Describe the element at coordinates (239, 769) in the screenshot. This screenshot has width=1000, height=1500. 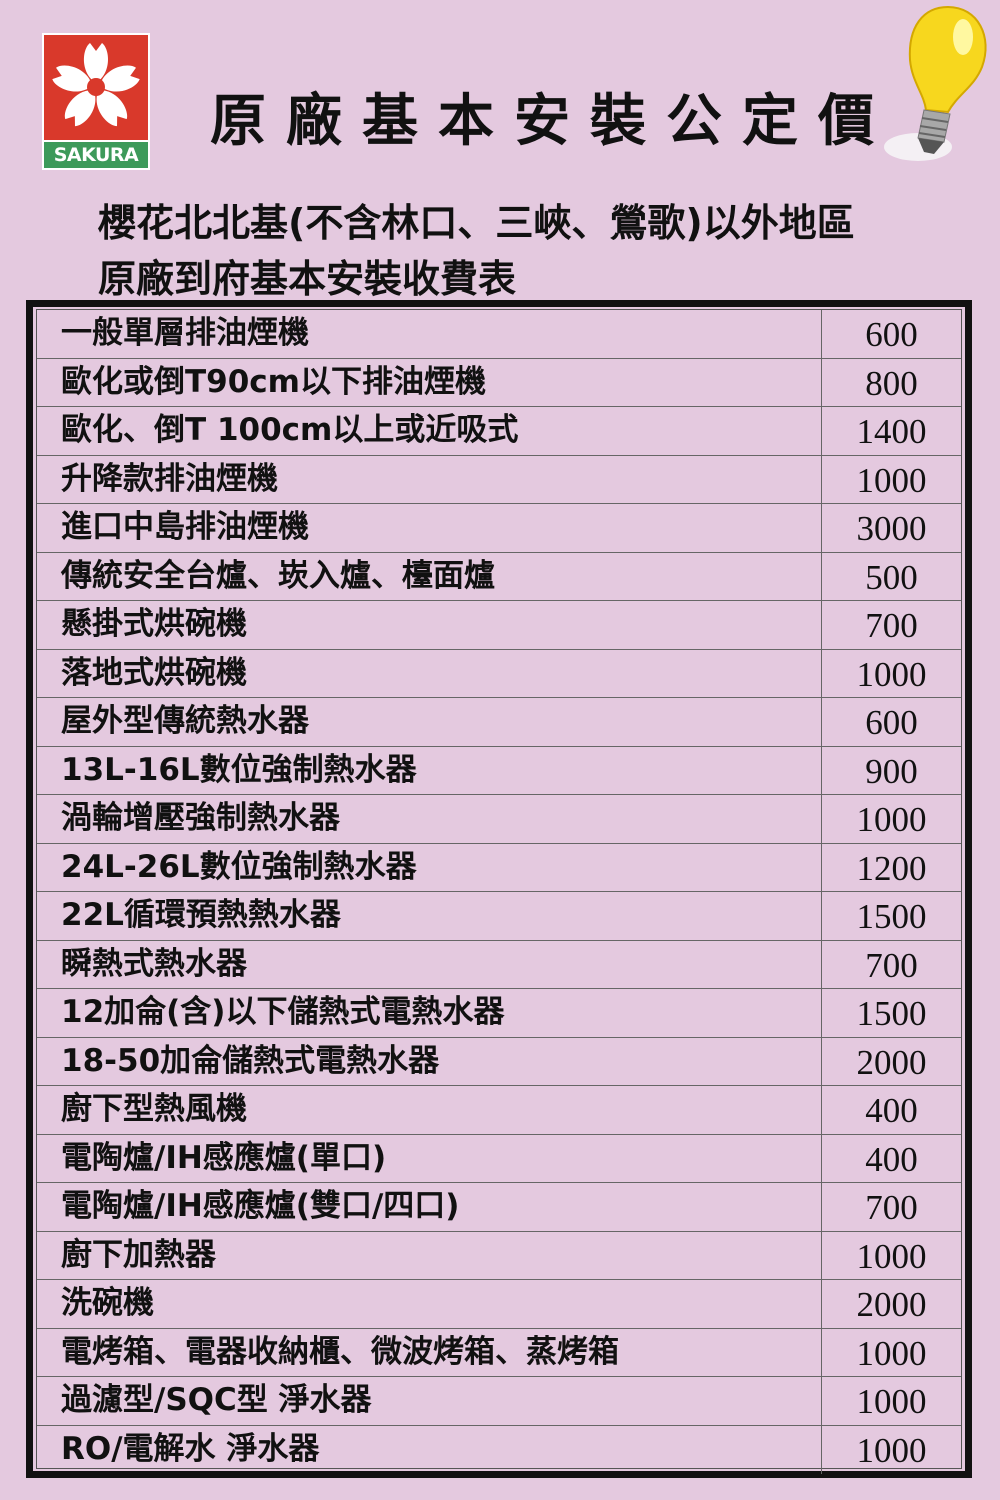
I see `item-name: 13L-16L數位強制熱水器` at that location.